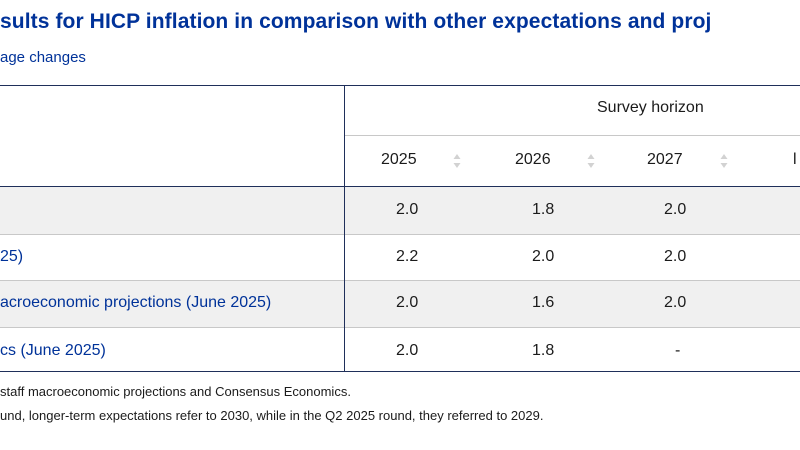 The image size is (800, 450). I want to click on survey-horizon-header: Survey horizon, so click(650, 107).